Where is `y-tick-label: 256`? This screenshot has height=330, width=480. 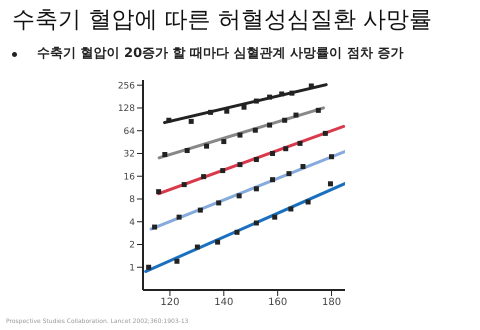
y-tick-label: 256 is located at coordinates (127, 86).